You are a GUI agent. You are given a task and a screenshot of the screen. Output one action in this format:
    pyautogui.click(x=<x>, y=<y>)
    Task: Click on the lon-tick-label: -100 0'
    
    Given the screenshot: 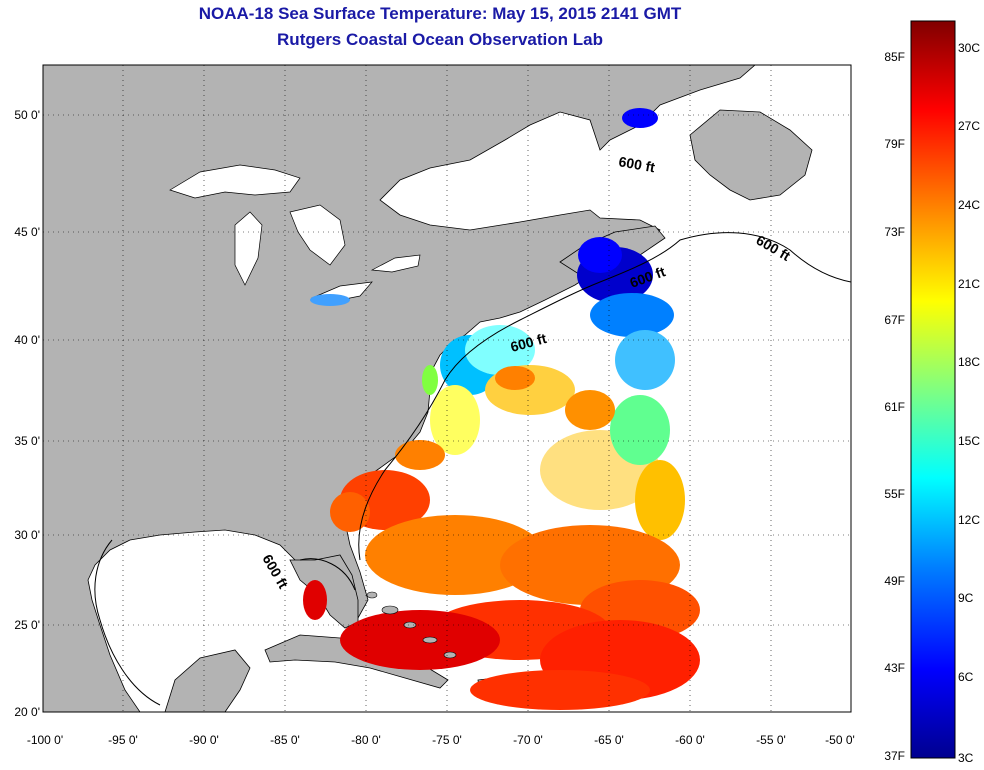 What is the action you would take?
    pyautogui.click(x=45, y=740)
    